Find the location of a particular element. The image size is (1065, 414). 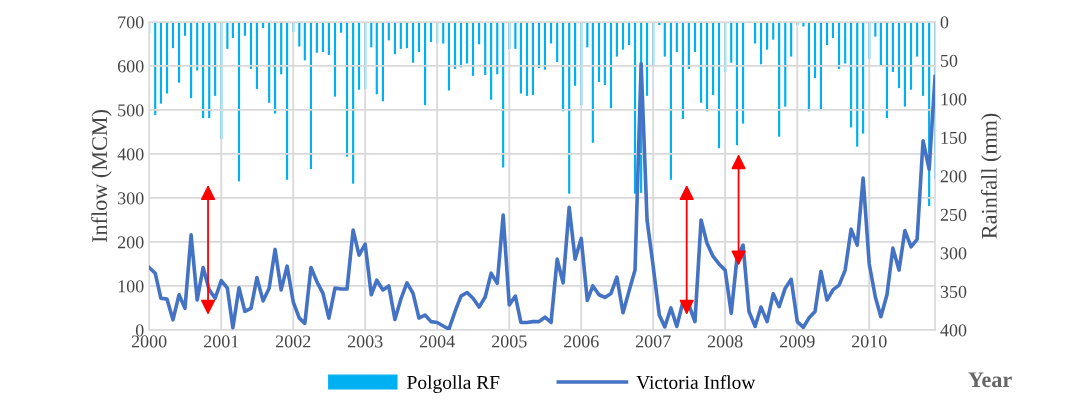

y-tick-label: 400 is located at coordinates (130, 154).